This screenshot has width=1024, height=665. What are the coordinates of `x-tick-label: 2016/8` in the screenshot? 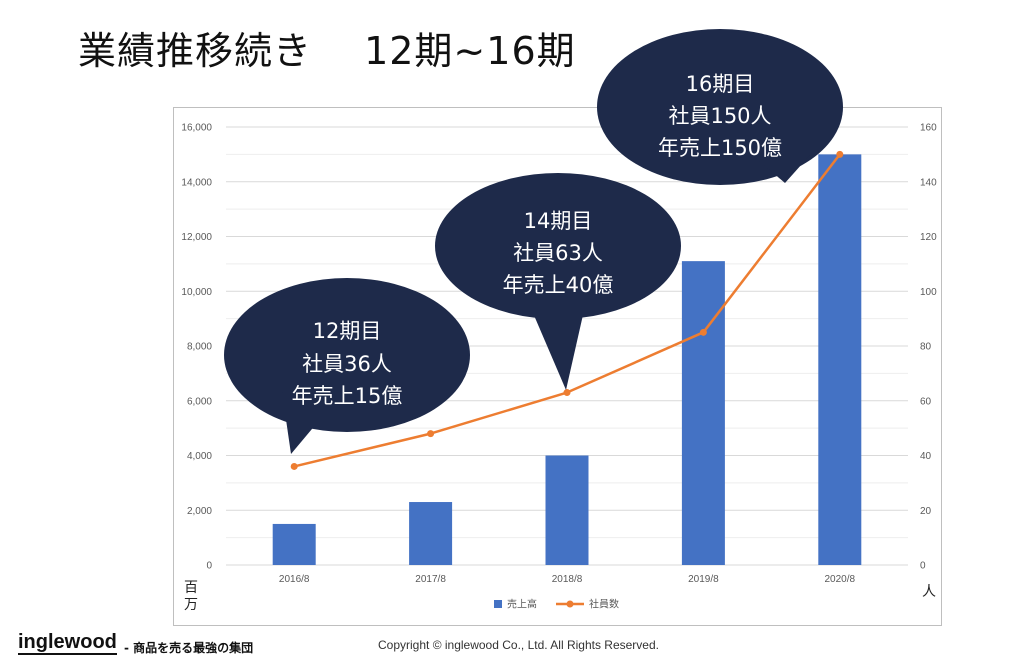 It's located at (294, 579).